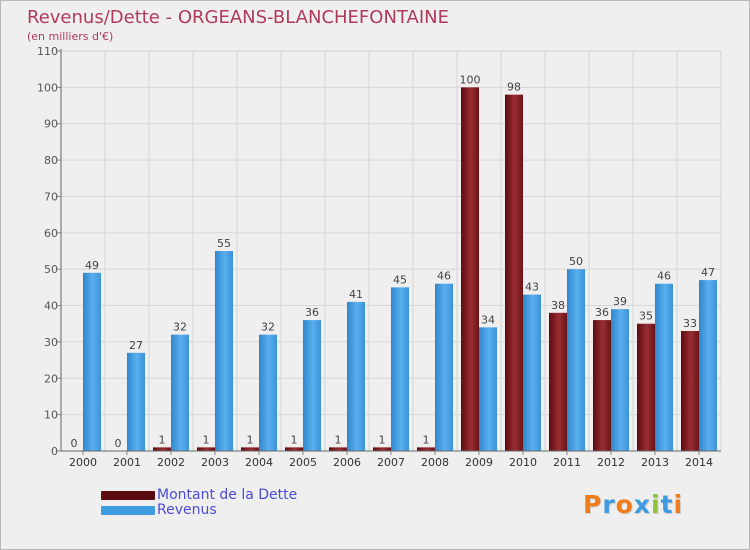 Image resolution: width=750 pixels, height=550 pixels. I want to click on x-tick-label: 2006, so click(347, 462).